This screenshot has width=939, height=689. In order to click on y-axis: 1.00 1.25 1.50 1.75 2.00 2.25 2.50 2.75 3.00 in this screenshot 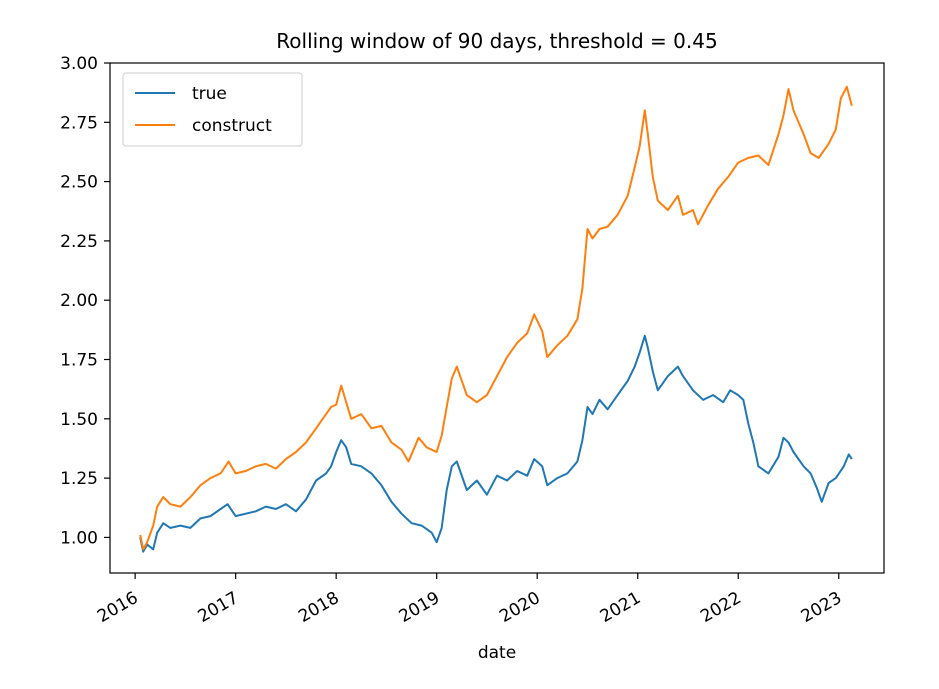, I will do `click(85, 301)`.